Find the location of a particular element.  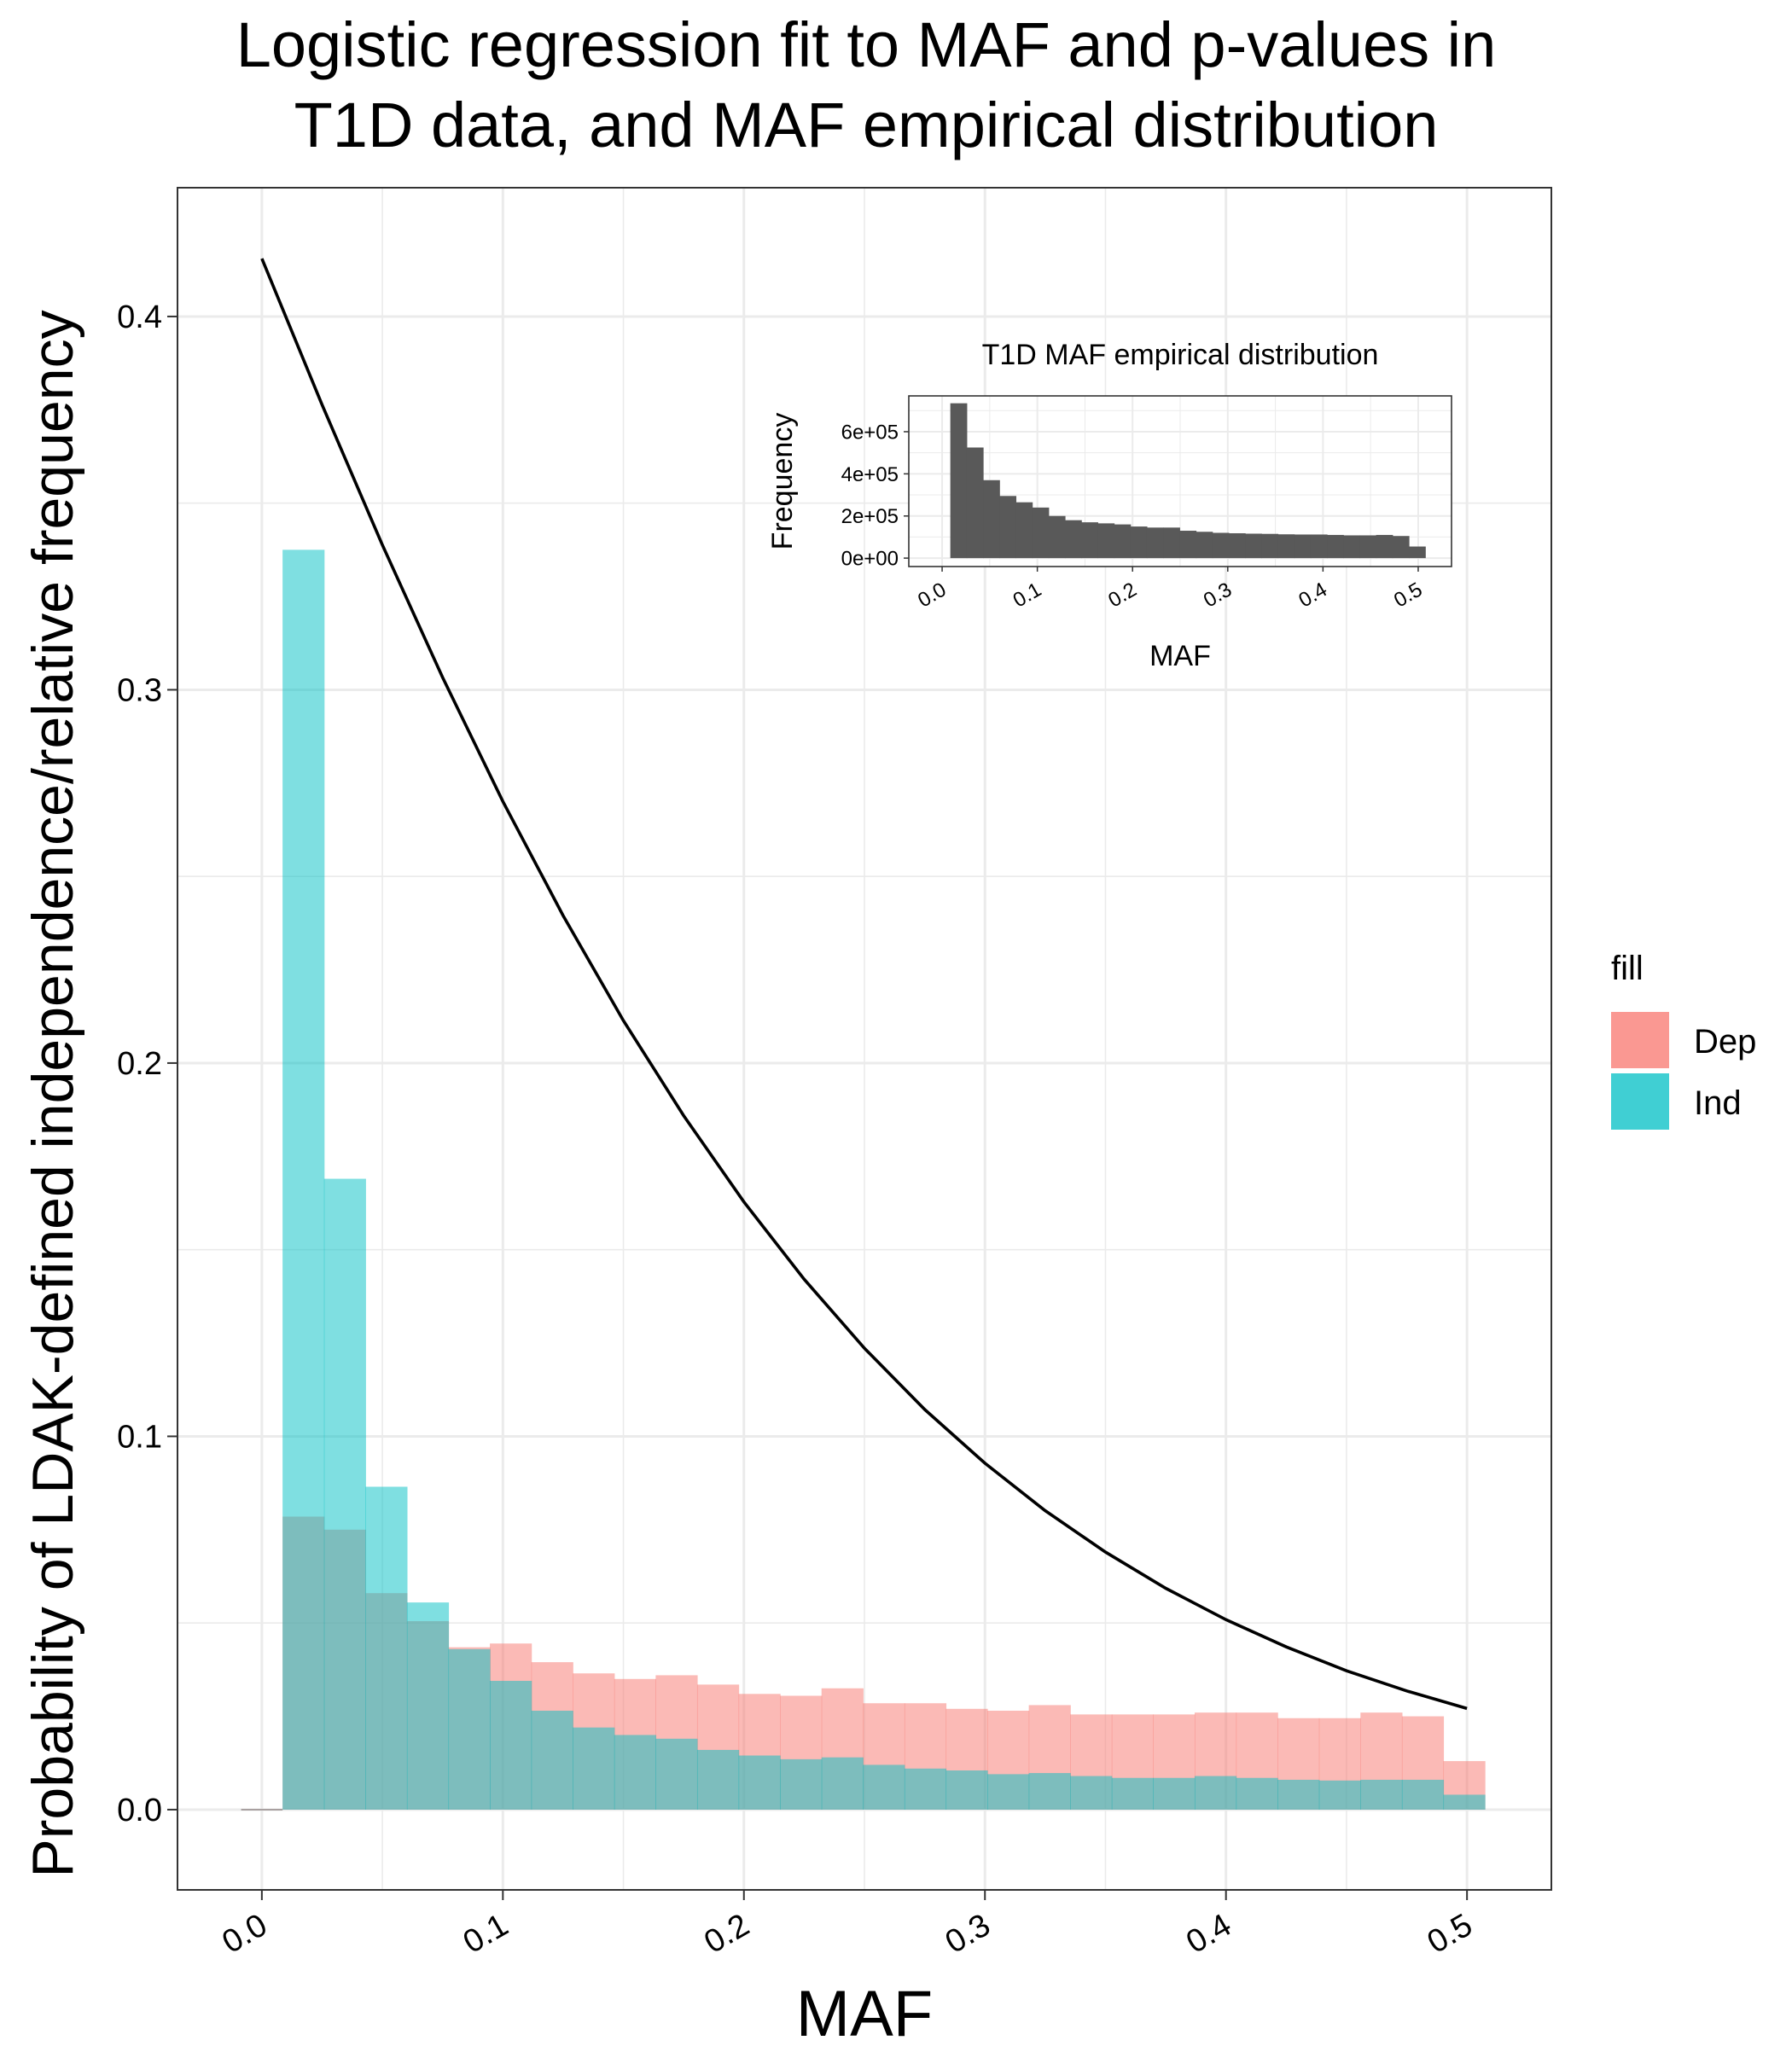

main-y-tick-label: 0.3 is located at coordinates (139, 691).